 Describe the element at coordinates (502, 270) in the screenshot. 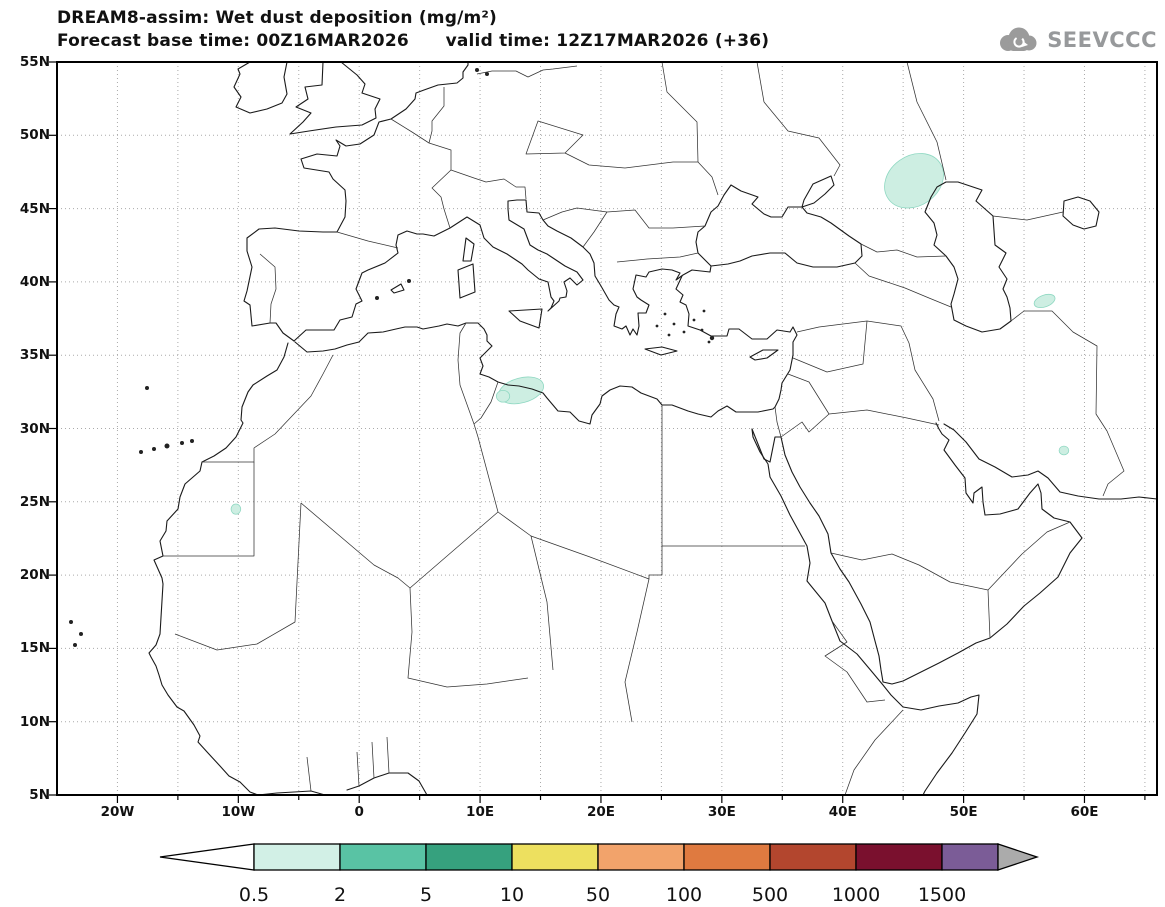

I see `coastline-med-europe` at that location.